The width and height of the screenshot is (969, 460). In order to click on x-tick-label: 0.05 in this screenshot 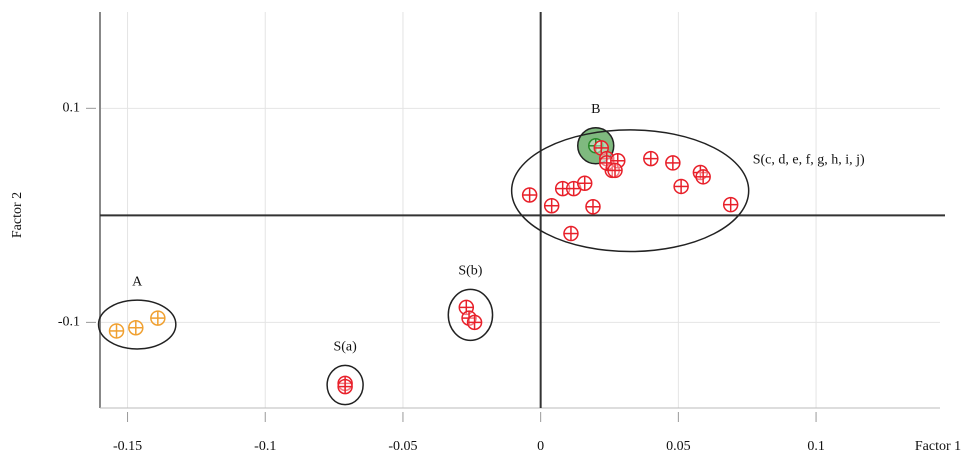, I will do `click(678, 446)`.